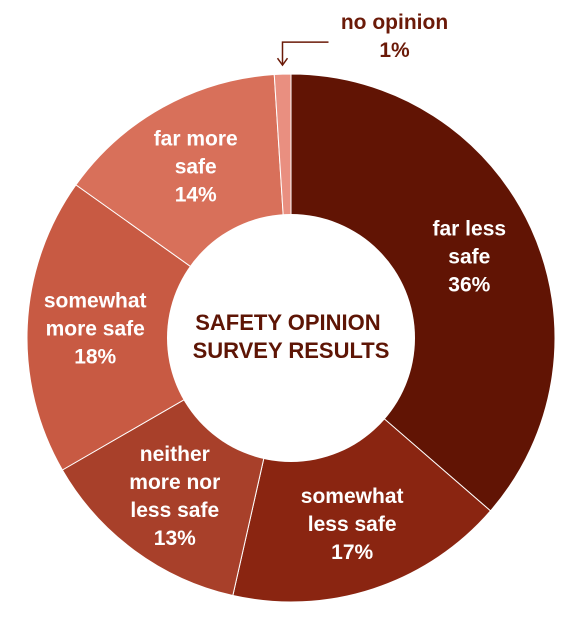 This screenshot has width=581, height=617. Describe the element at coordinates (352, 552) in the screenshot. I see `slice-value: 17%` at that location.